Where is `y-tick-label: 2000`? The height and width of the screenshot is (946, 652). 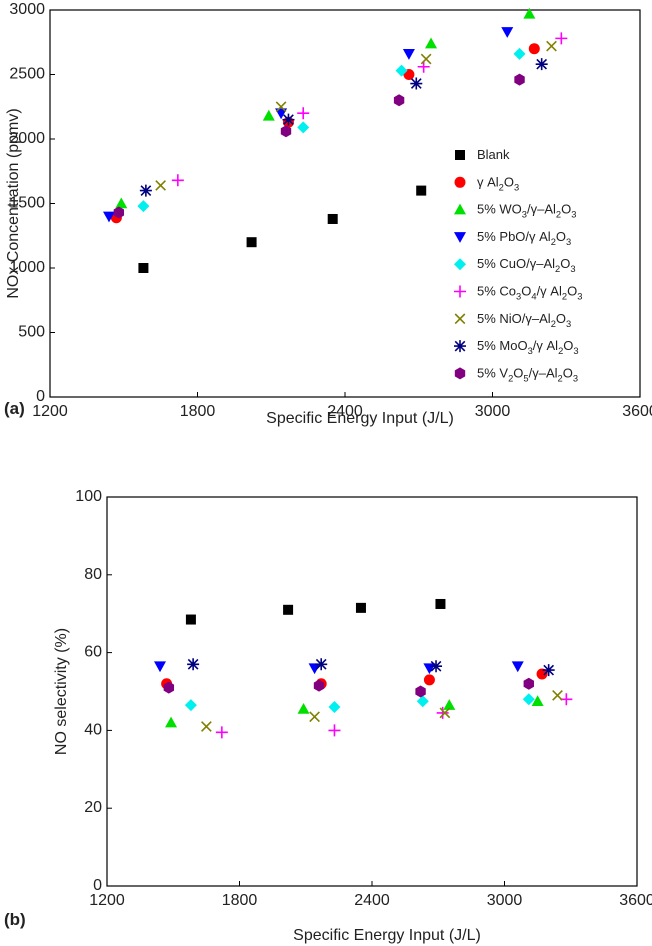
y-tick-label: 2000 is located at coordinates (27, 138).